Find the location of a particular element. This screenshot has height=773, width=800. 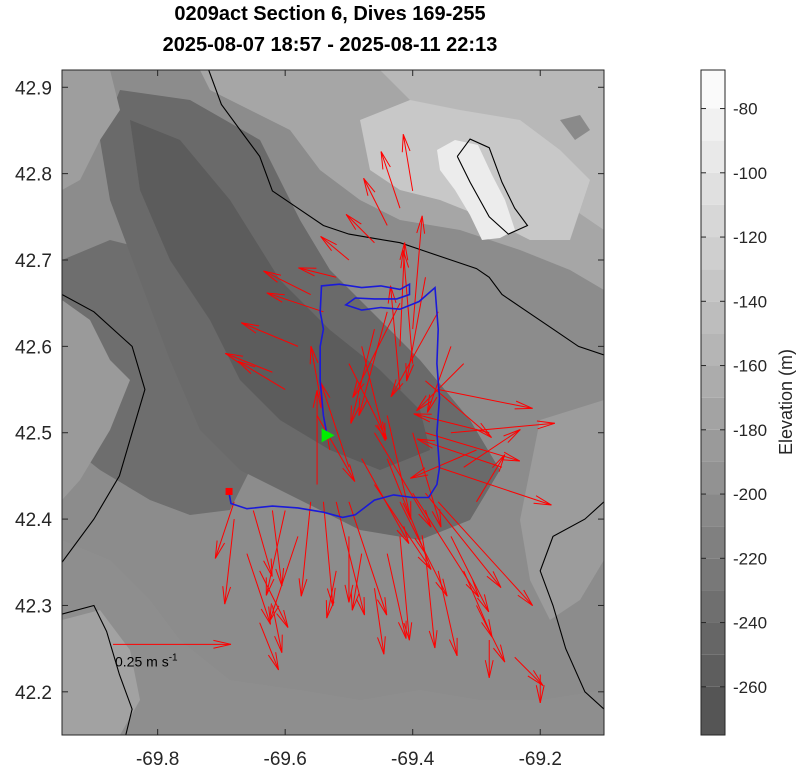

y-tick-label: 42.3 is located at coordinates (33, 606).